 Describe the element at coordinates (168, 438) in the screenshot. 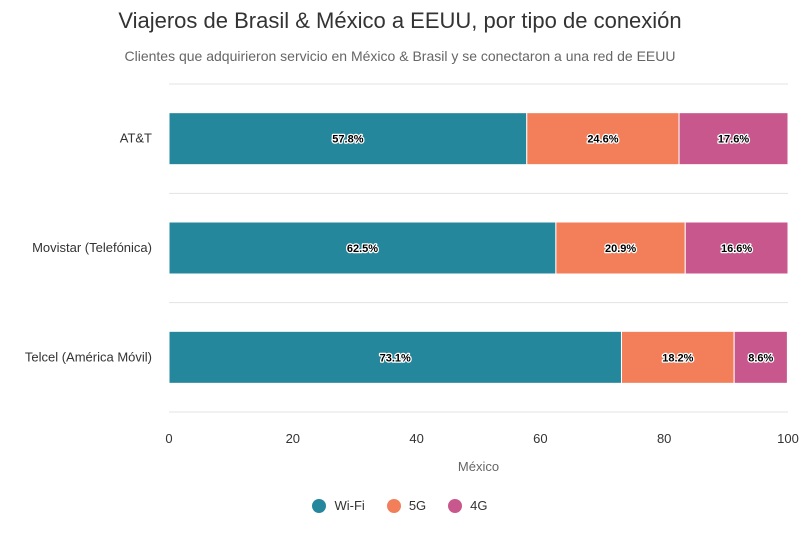

I see `x-tick-label: 0` at that location.